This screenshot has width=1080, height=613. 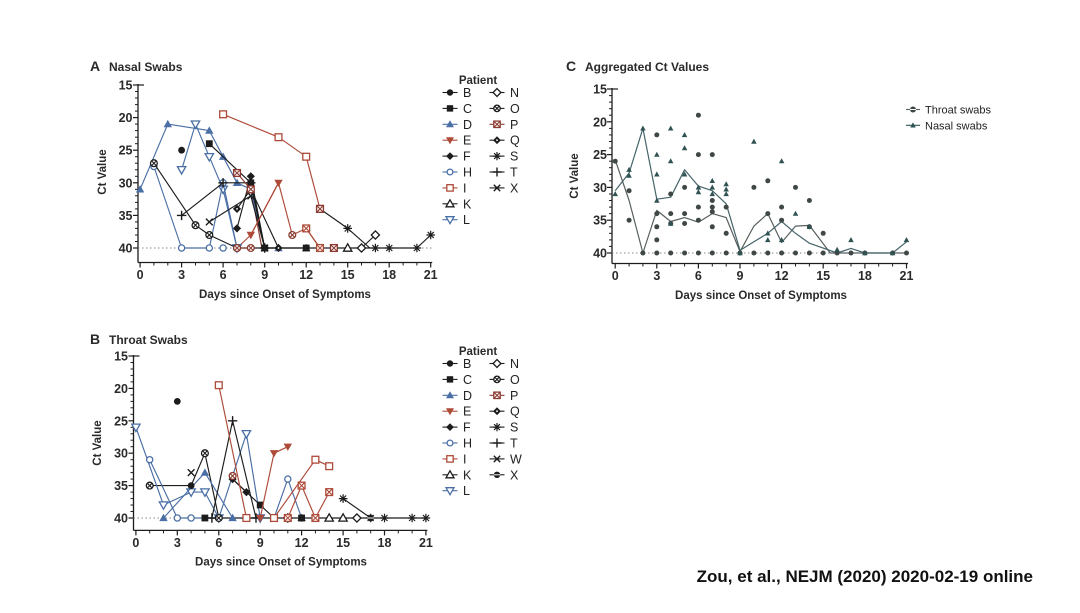 What do you see at coordinates (516, 459) in the screenshot?
I see `svg-text: W` at bounding box center [516, 459].